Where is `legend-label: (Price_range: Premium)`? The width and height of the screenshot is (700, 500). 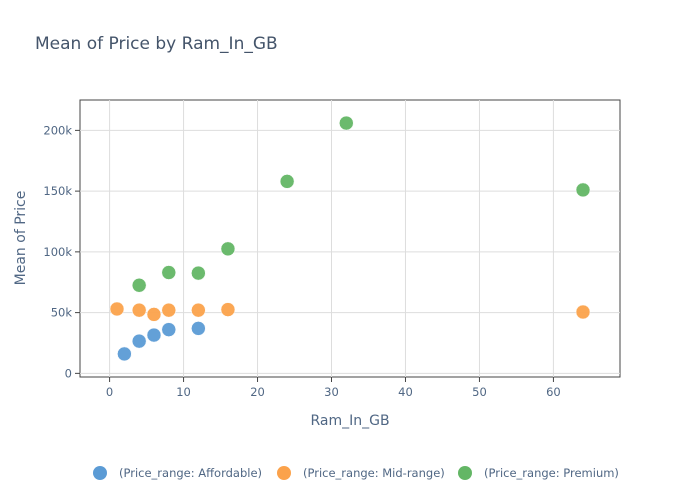
legend-label: (Price_range: Premium) is located at coordinates (551, 473).